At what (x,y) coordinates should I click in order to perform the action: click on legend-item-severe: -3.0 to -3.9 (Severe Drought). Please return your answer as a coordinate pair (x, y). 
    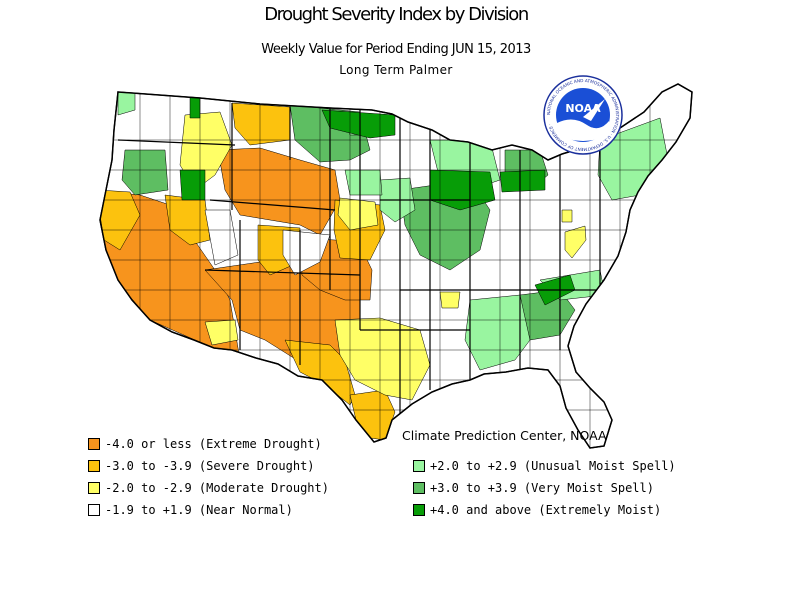
    Looking at the image, I should click on (201, 466).